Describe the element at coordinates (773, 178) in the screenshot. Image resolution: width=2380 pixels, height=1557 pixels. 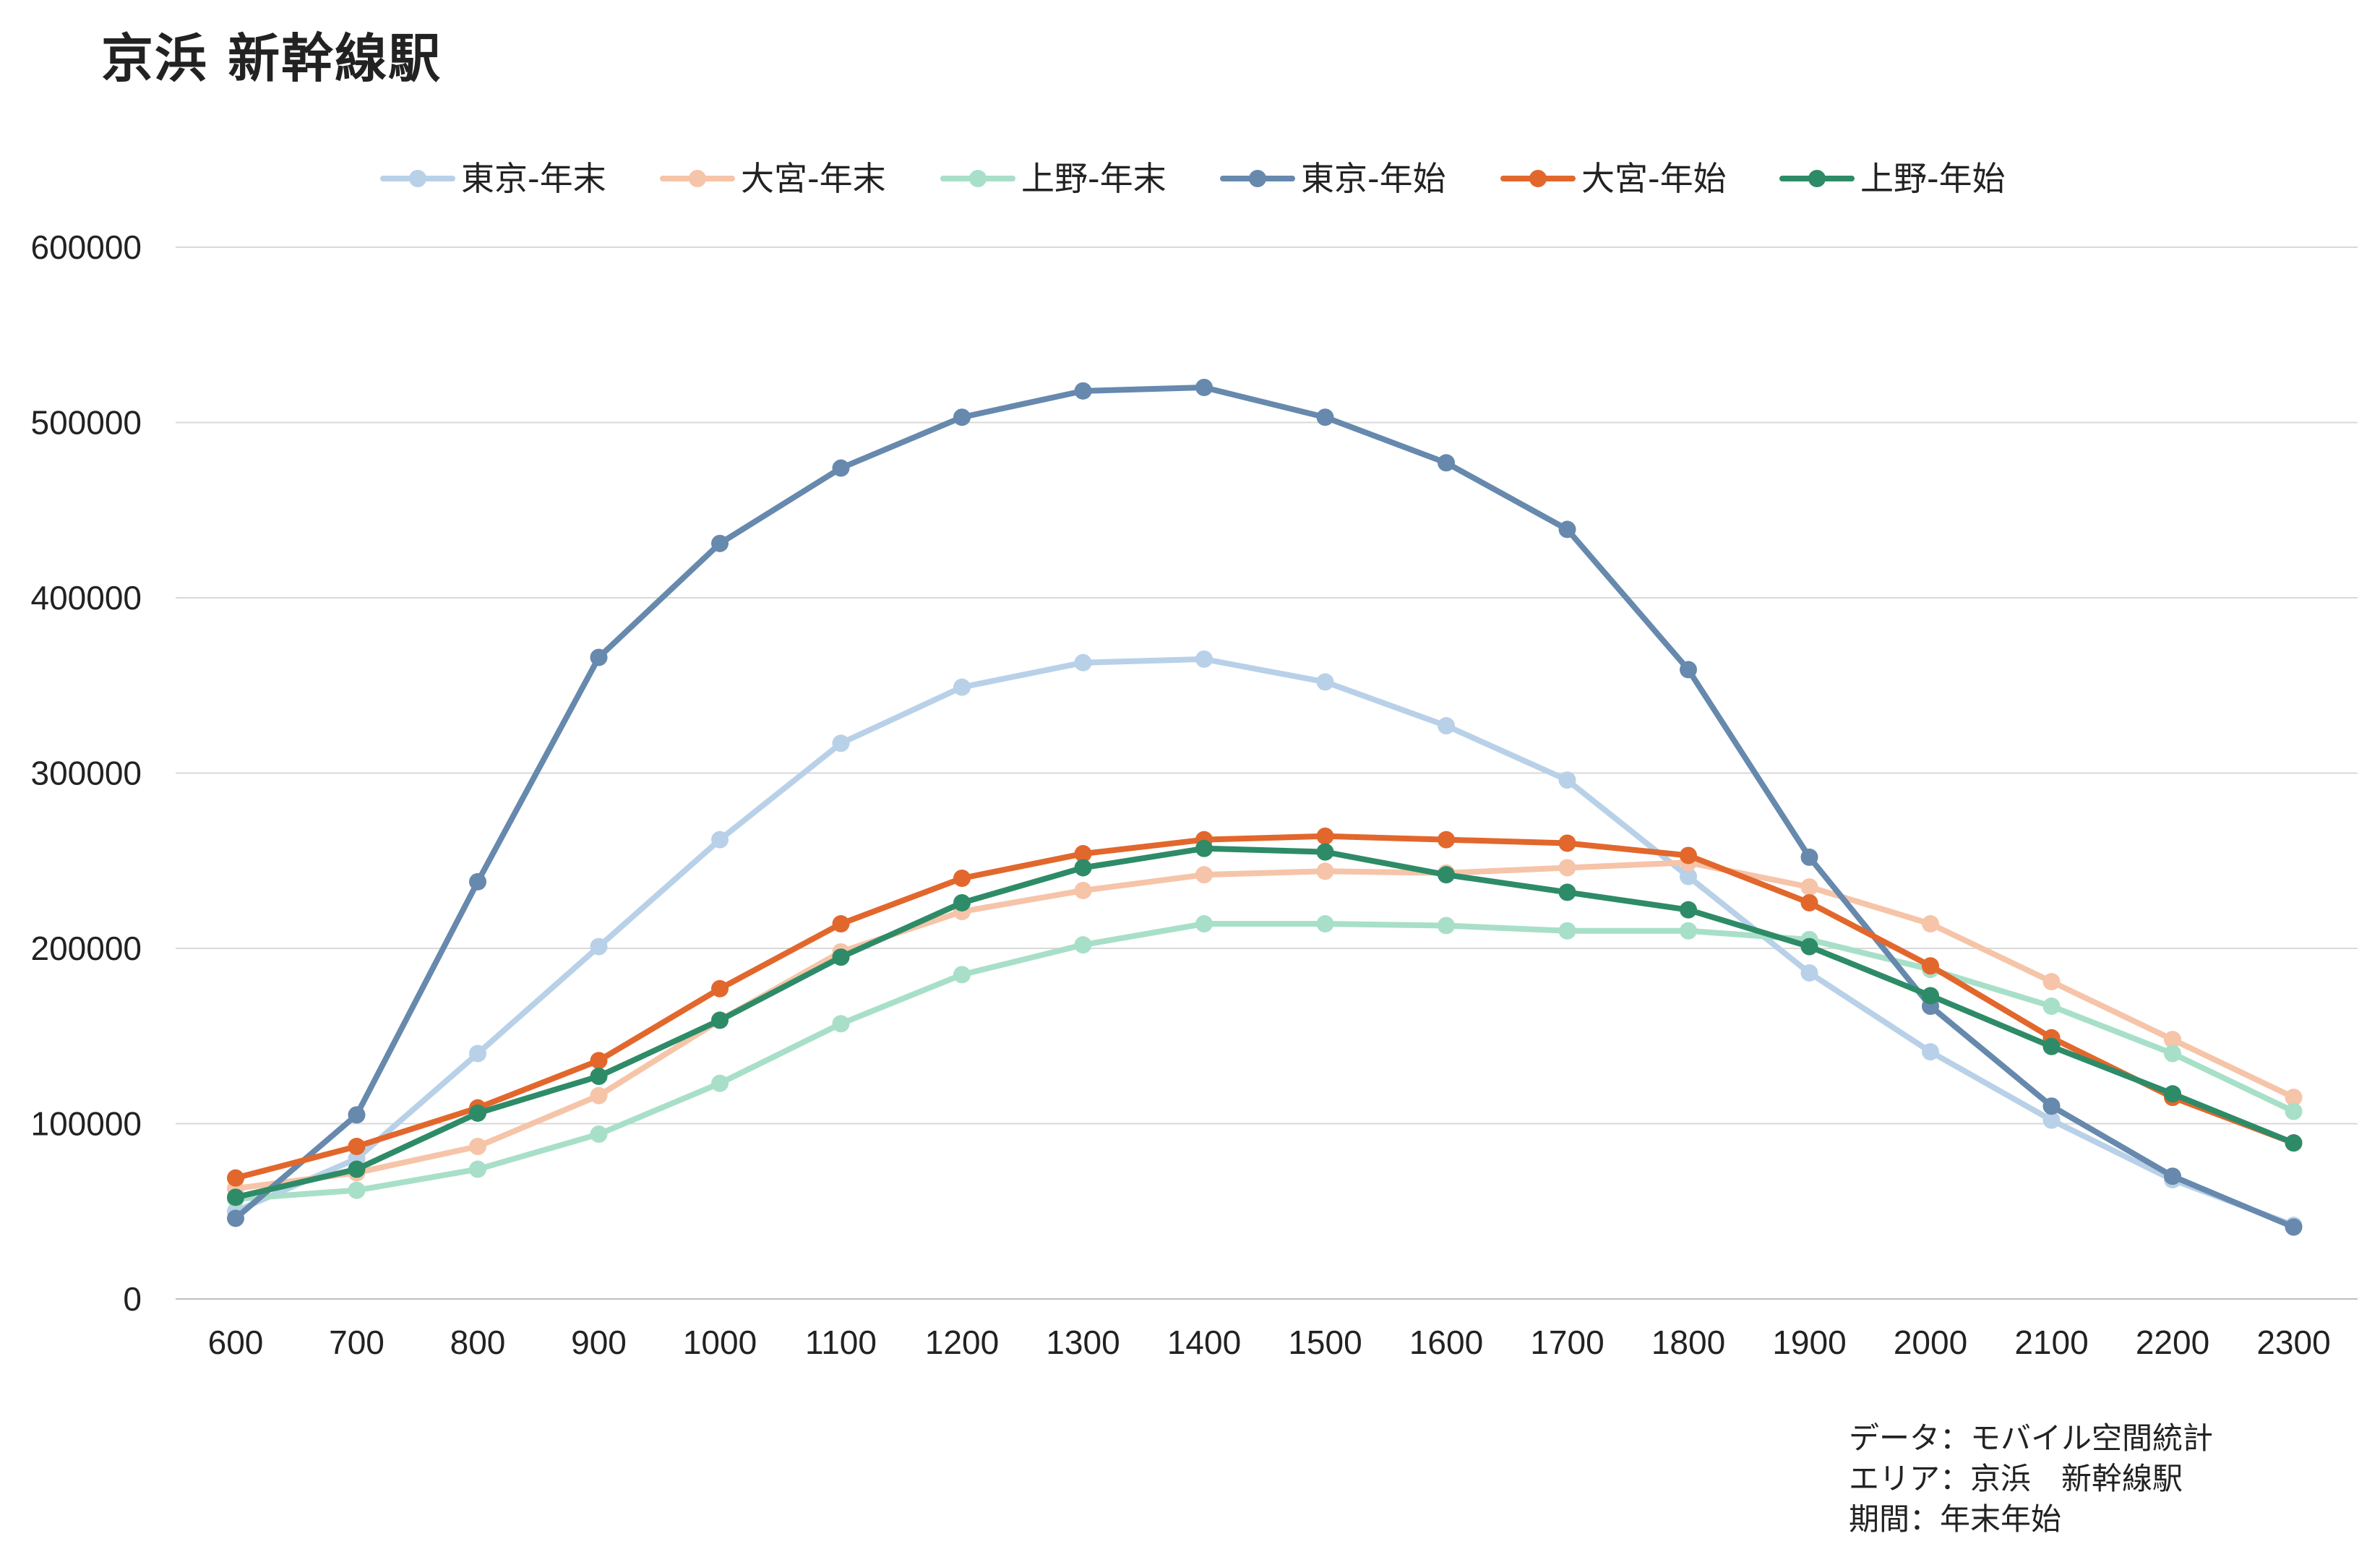
I see `legend-item: 大宮-年末` at that location.